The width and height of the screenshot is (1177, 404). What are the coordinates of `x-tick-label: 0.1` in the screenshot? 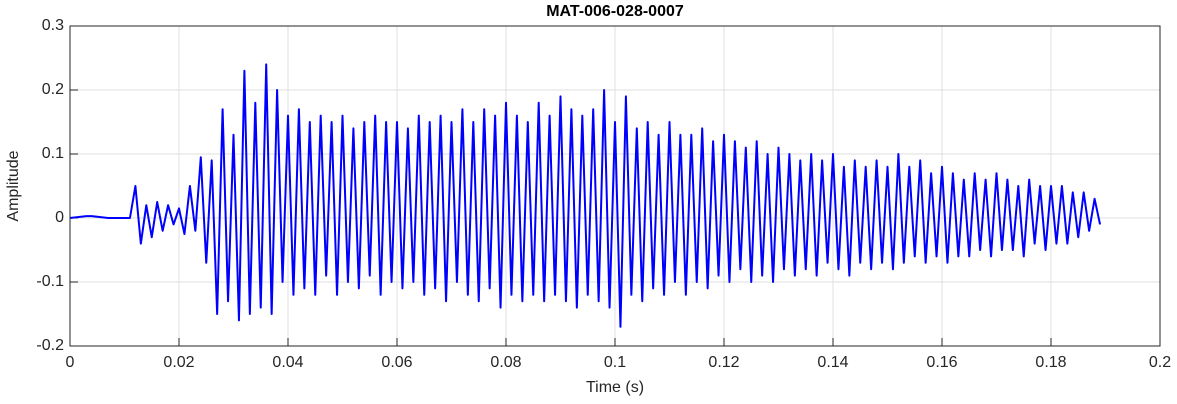 It's located at (615, 362).